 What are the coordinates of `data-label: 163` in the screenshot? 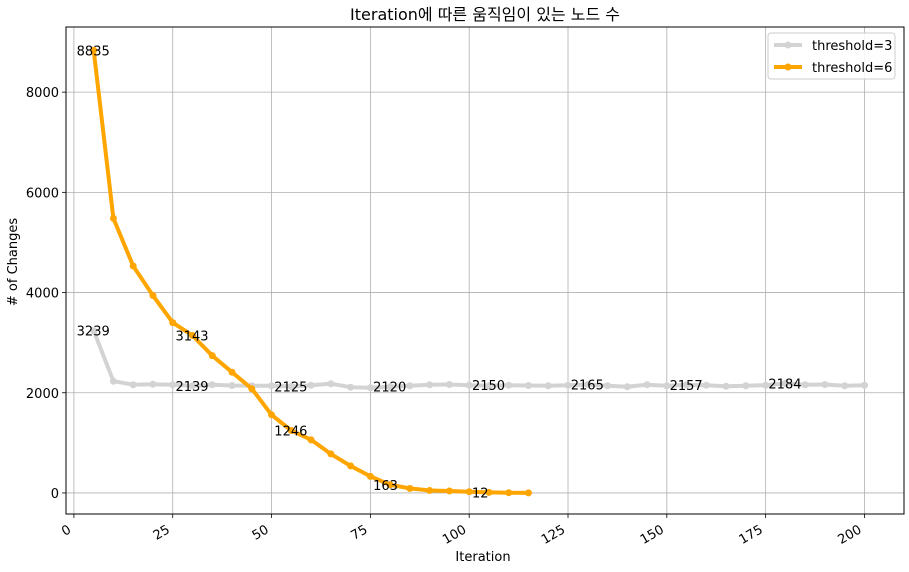 It's located at (385, 486).